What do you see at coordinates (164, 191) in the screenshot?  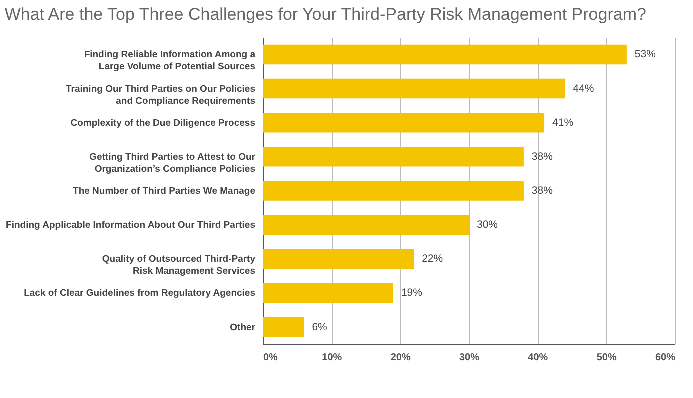 I see `y-tick-label: The Number of Third Parties We Manage` at bounding box center [164, 191].